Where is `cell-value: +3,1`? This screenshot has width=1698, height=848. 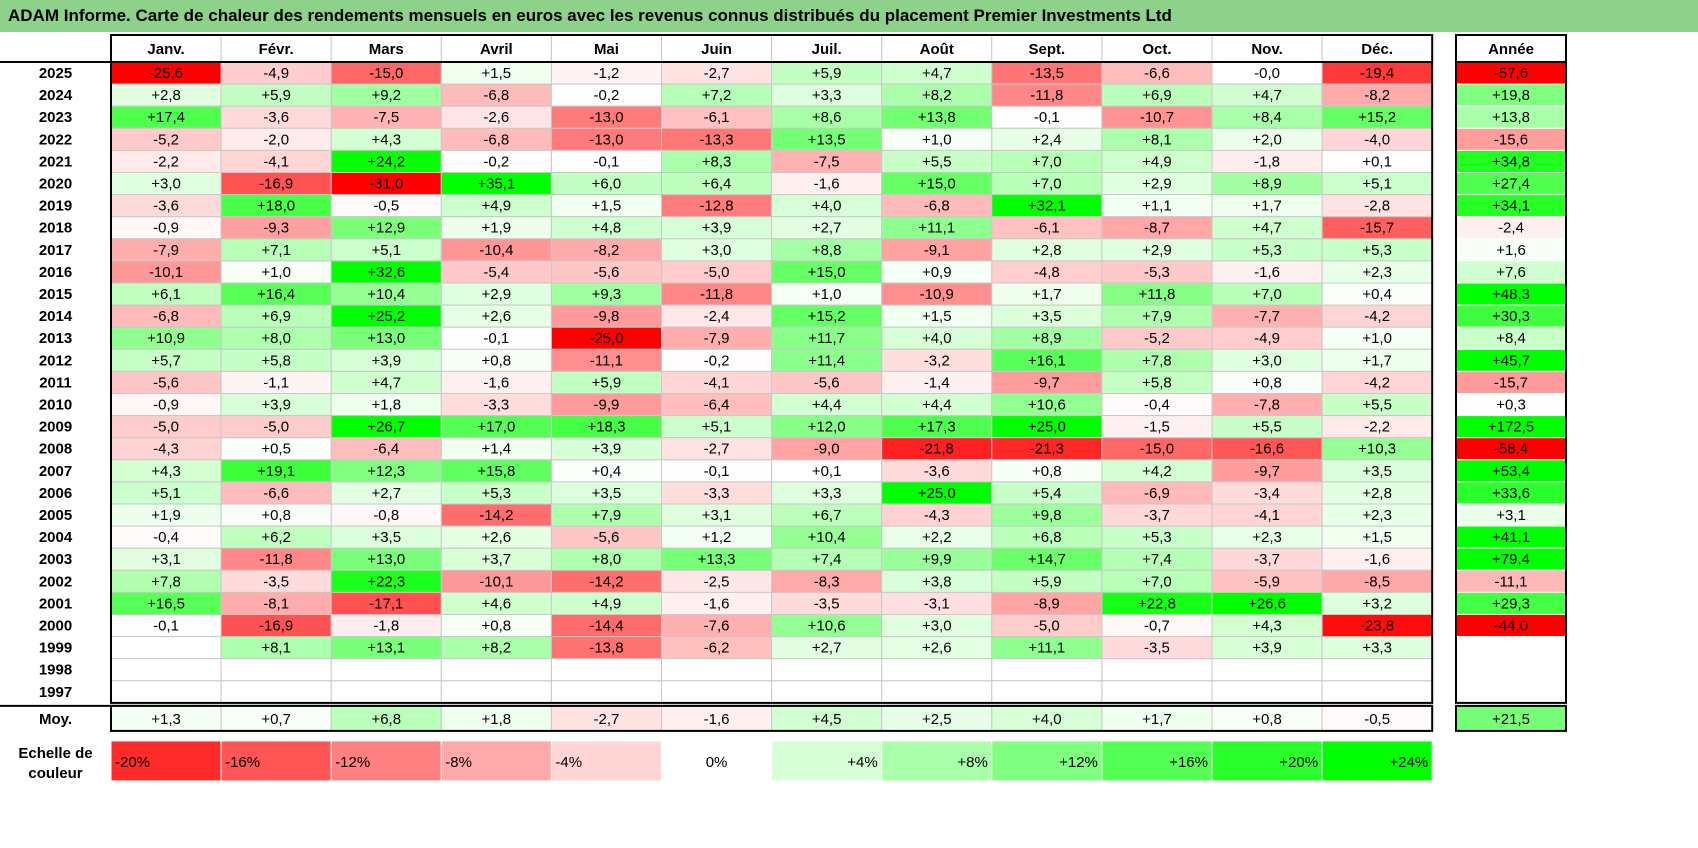 cell-value: +3,1 is located at coordinates (717, 515).